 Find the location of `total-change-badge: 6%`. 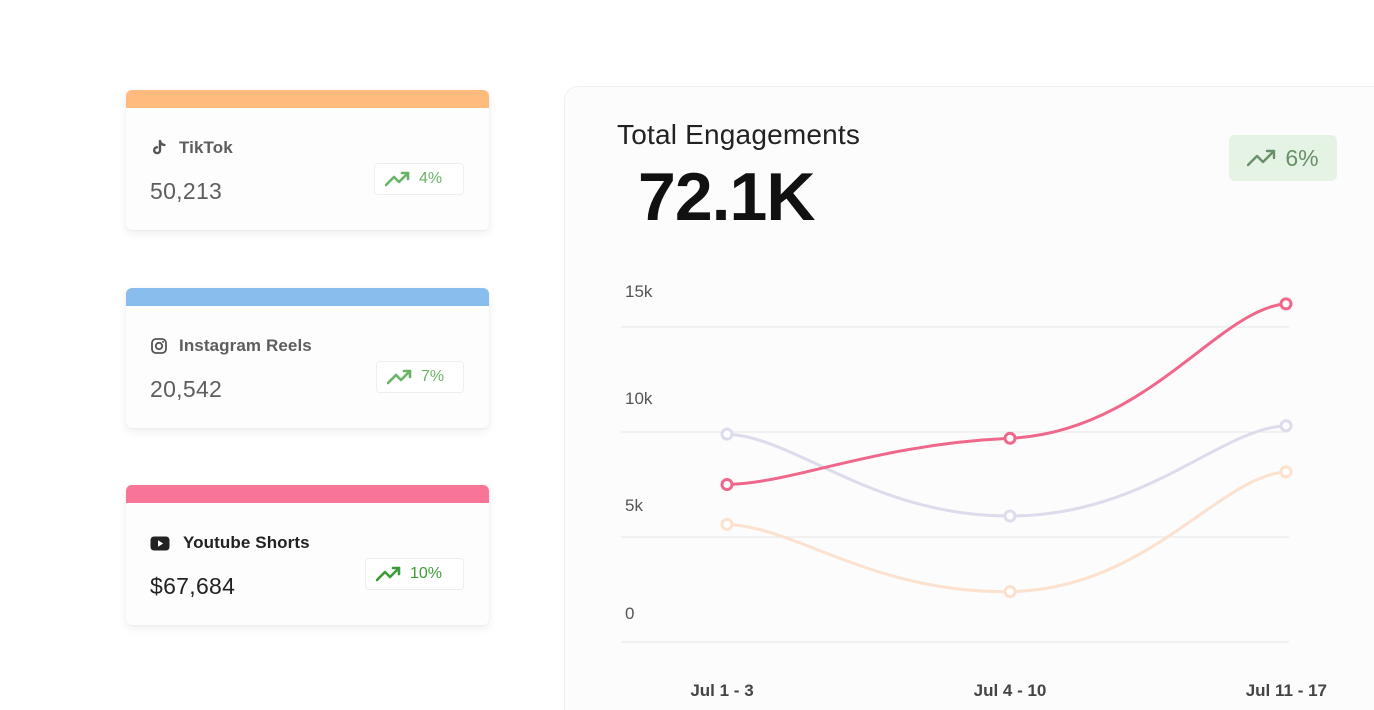

total-change-badge: 6% is located at coordinates (1283, 158).